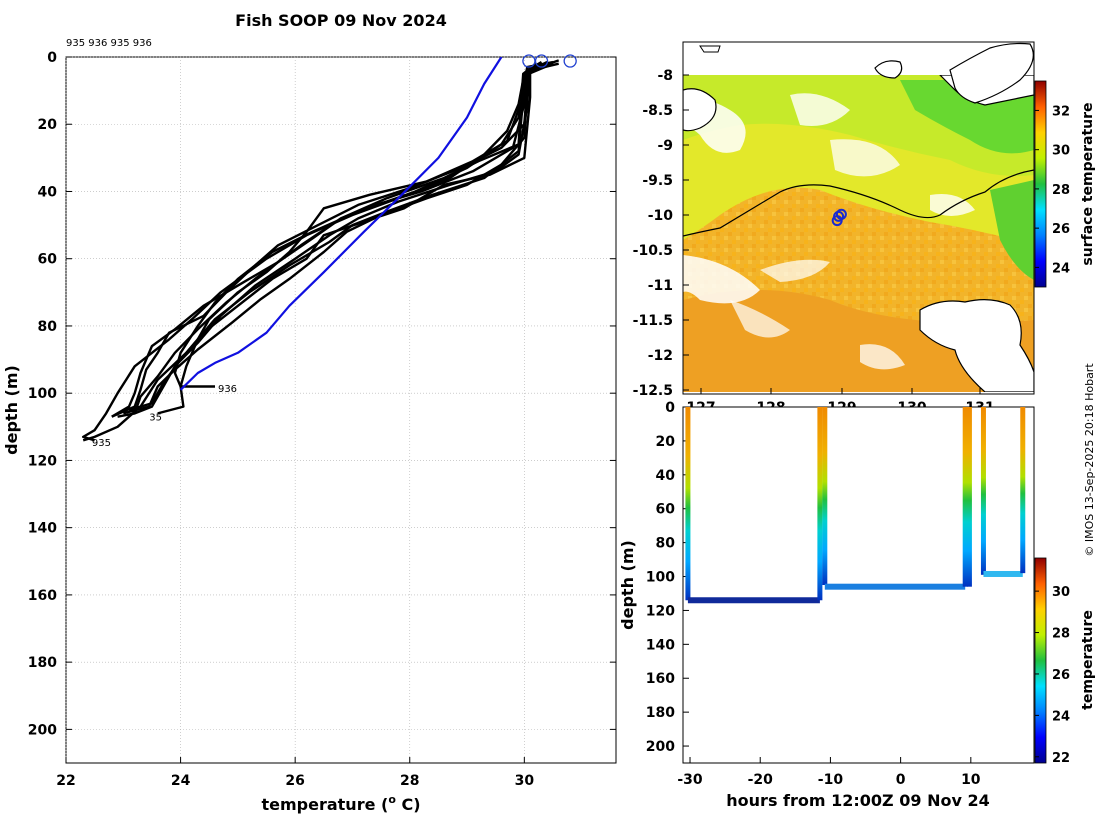 The image size is (1100, 824). I want to click on profile-x-axis-label-tail: C), so click(408, 804).